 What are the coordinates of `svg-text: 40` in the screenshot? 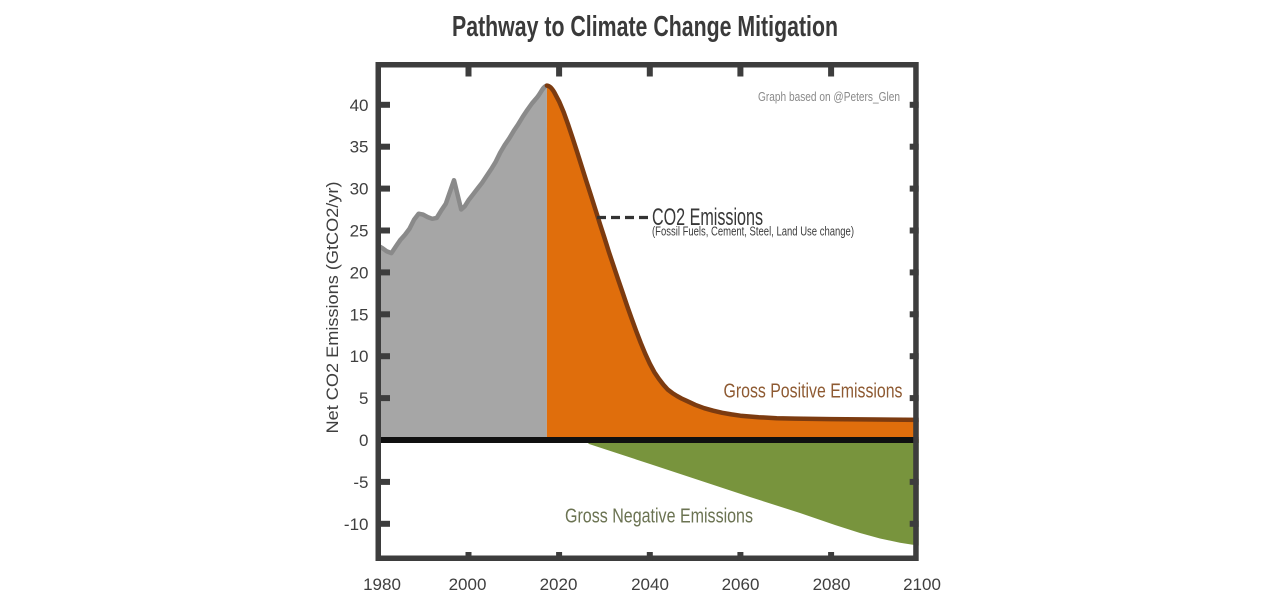 It's located at (359, 105).